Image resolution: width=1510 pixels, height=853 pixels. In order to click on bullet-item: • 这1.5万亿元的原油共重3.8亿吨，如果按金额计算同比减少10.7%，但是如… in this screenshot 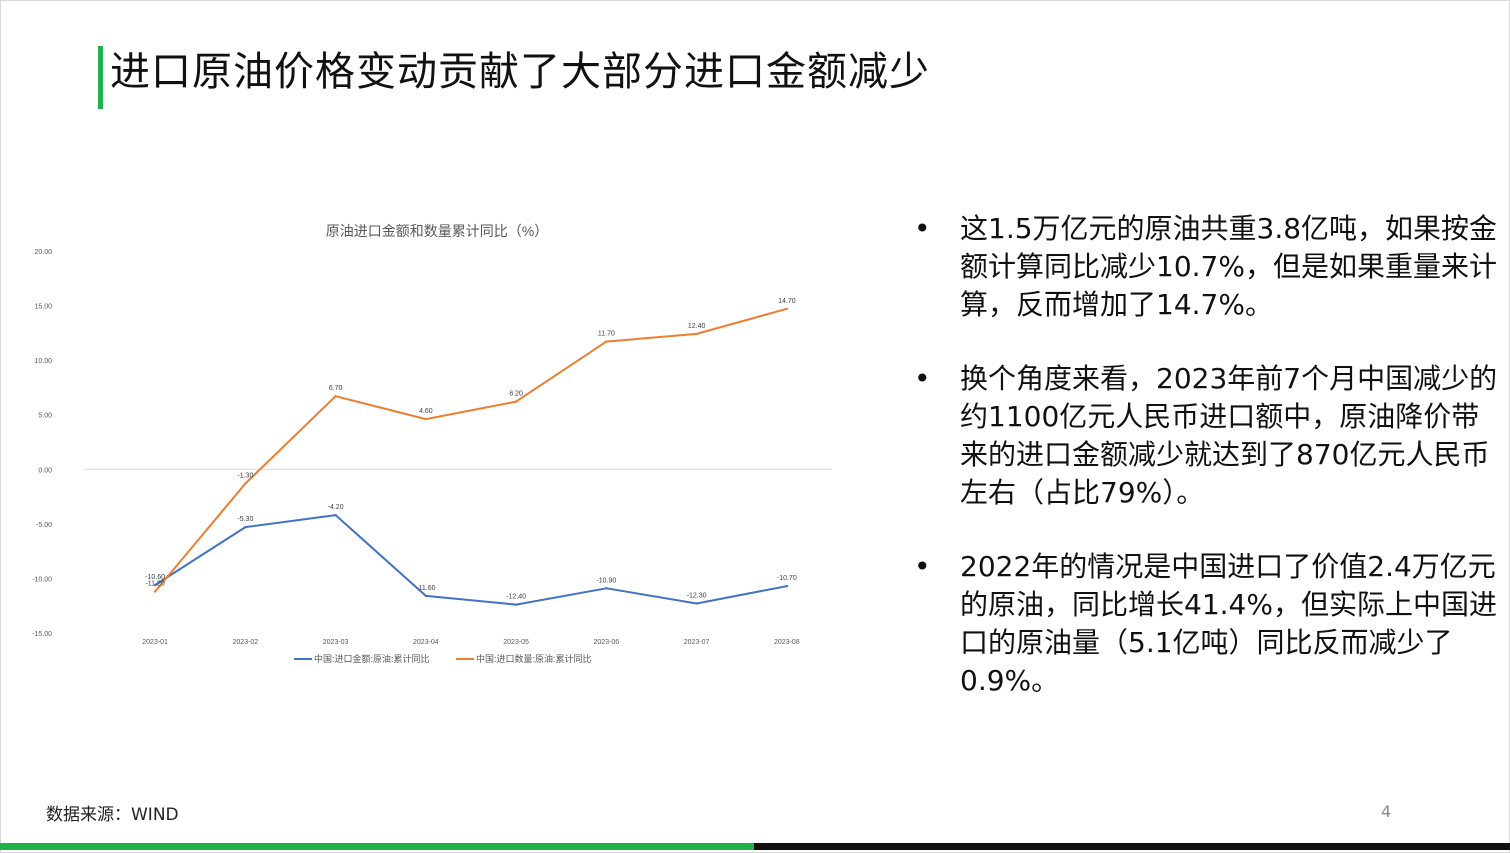, I will do `click(1207, 267)`.